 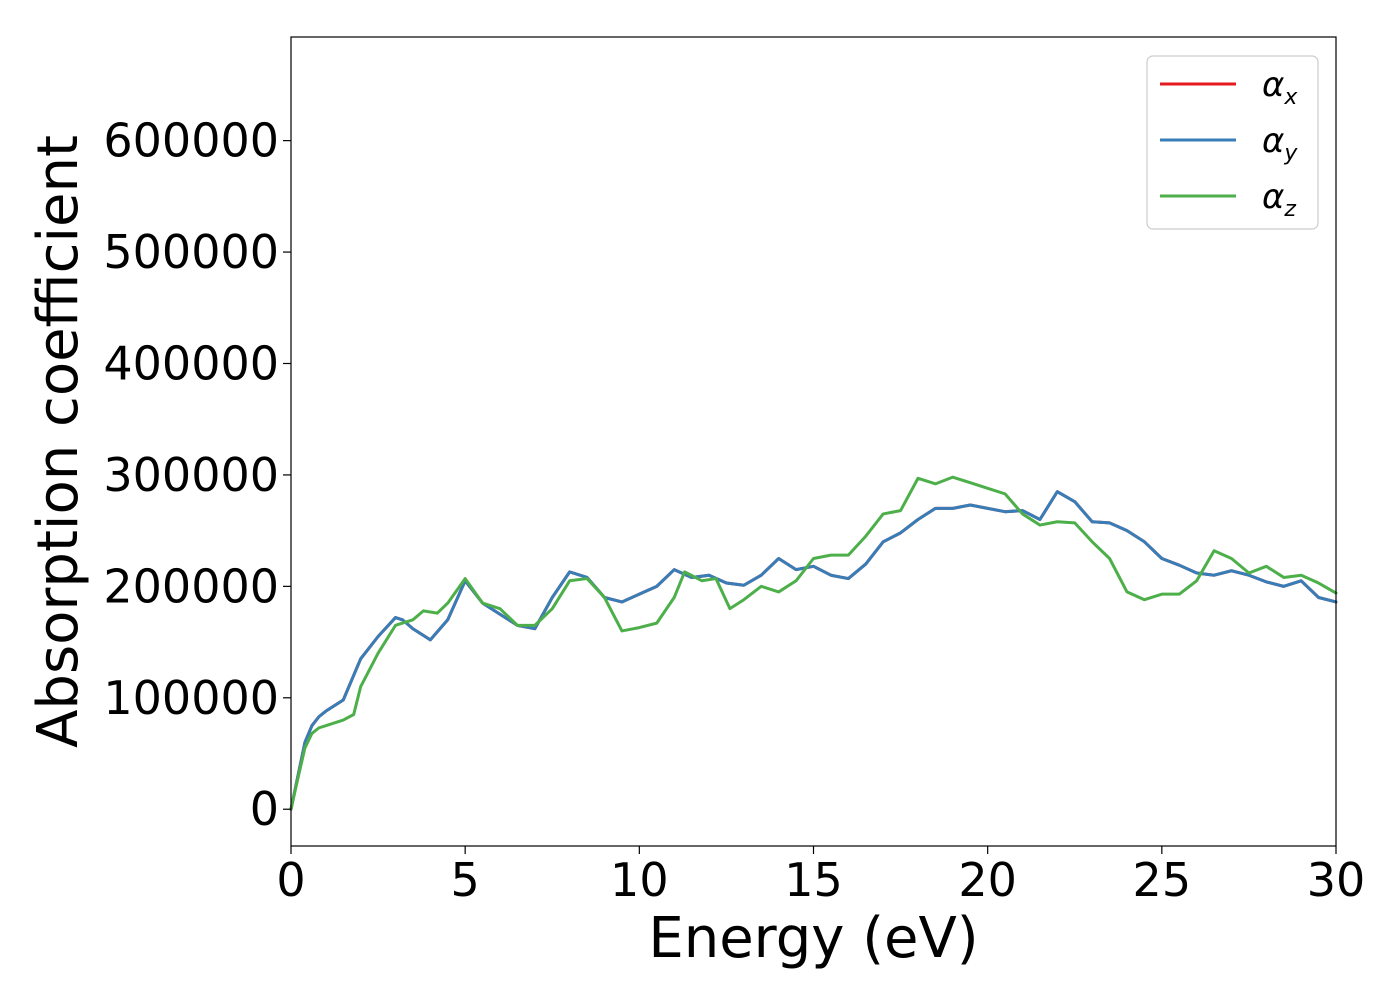 What do you see at coordinates (191, 252) in the screenshot?
I see `y-tick-label: 500000` at bounding box center [191, 252].